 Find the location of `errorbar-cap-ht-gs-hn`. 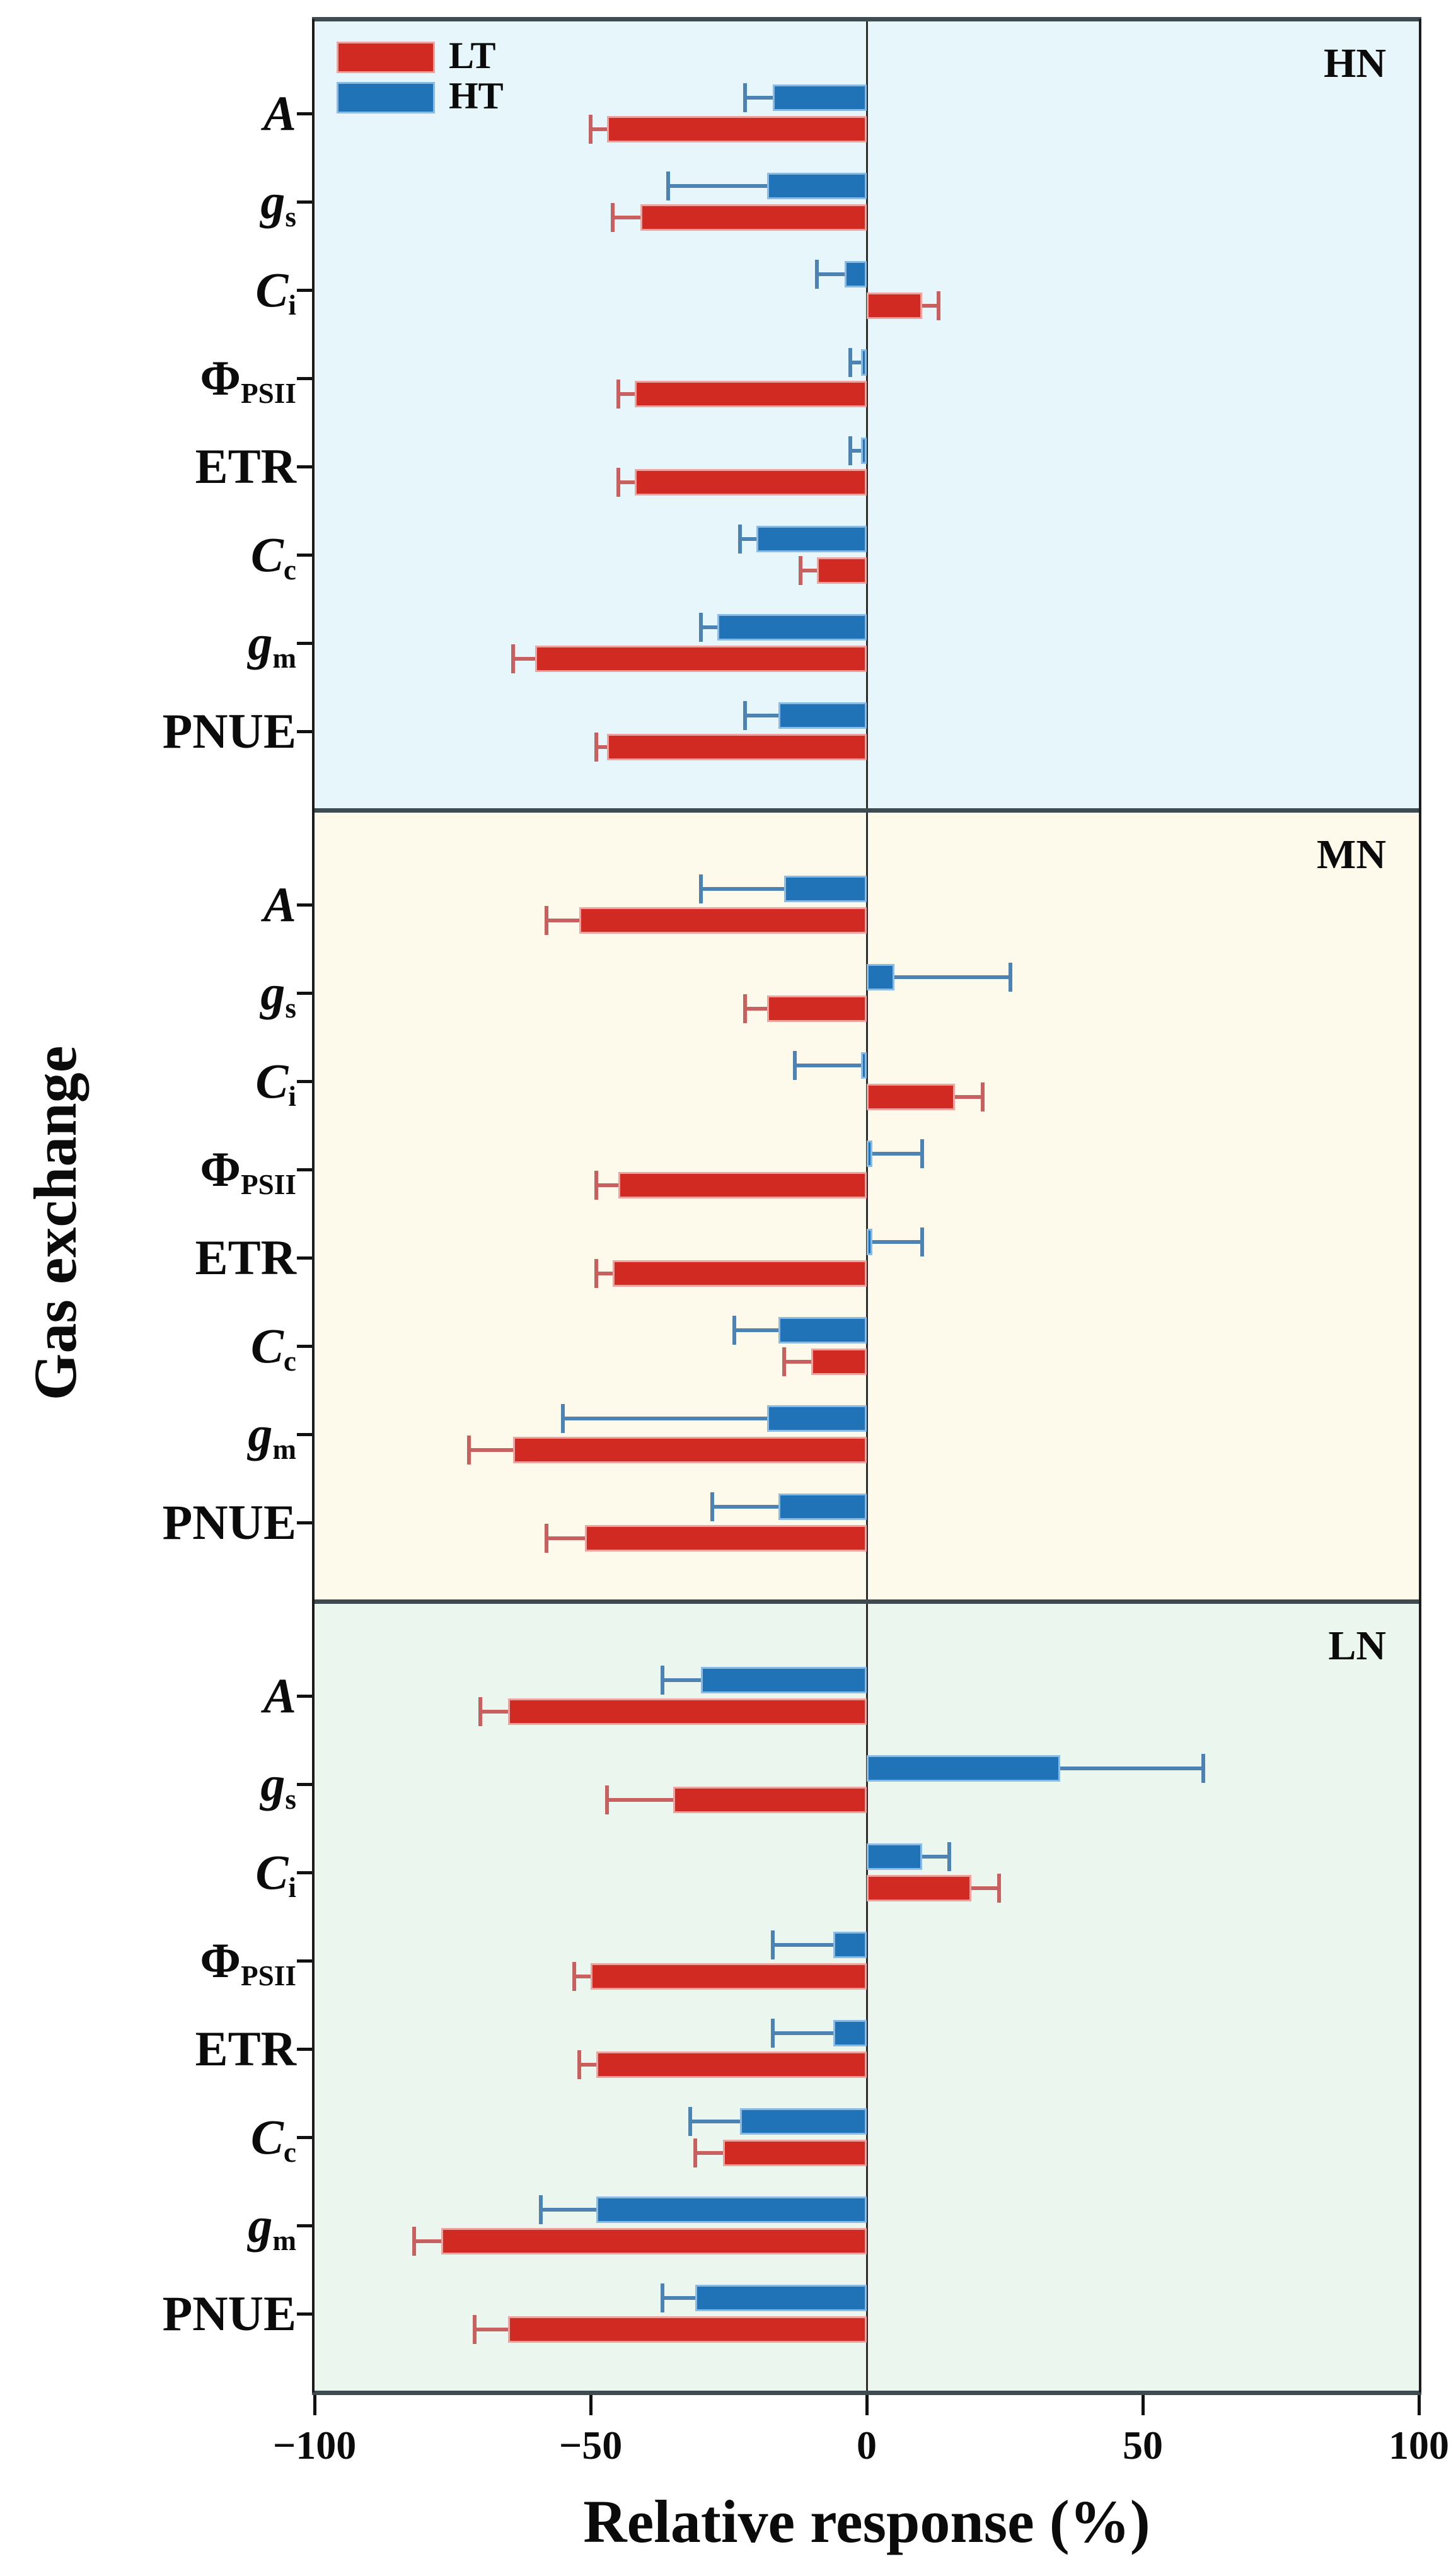

errorbar-cap-ht-gs-hn is located at coordinates (668, 185).